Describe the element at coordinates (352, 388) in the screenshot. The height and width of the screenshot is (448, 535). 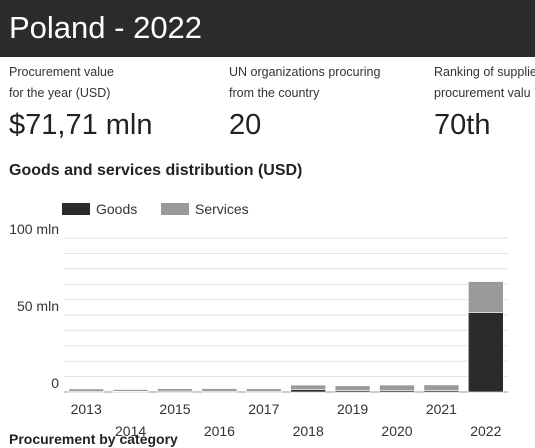
I see `bar-services-2019` at that location.